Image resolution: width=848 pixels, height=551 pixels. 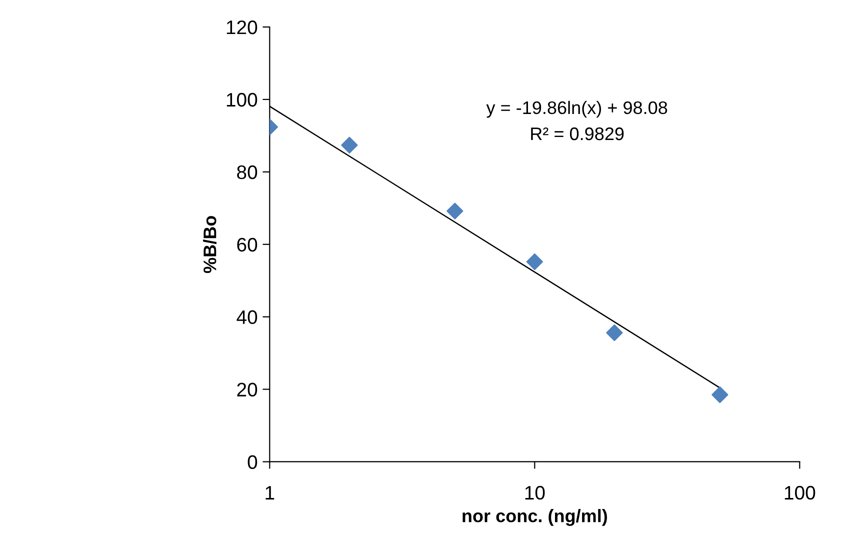 I want to click on y-tick-label: 80, so click(x=247, y=172).